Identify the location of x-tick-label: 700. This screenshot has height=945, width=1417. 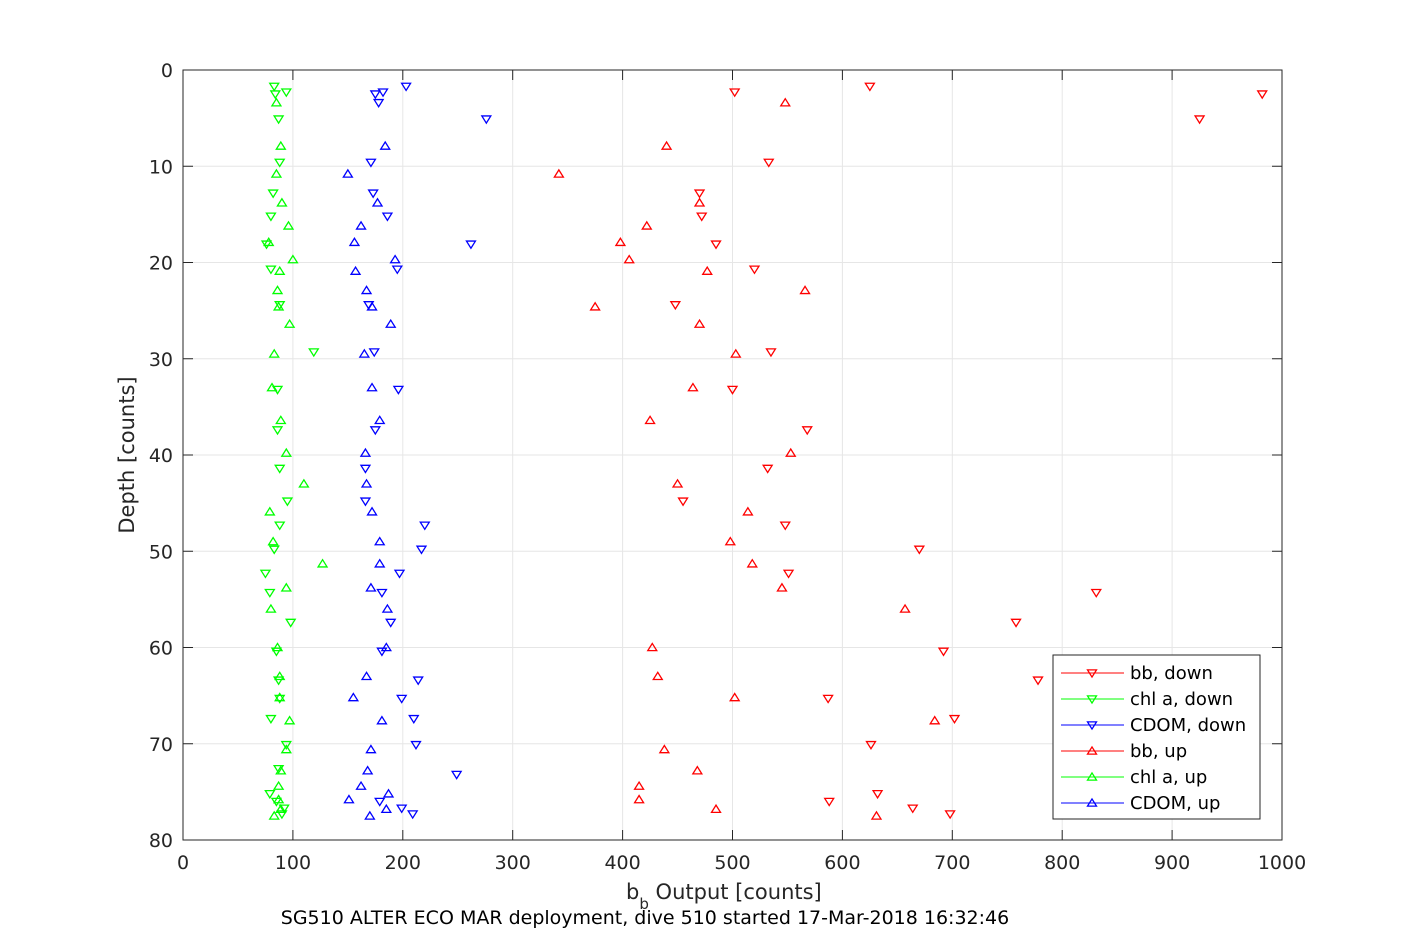
(952, 863).